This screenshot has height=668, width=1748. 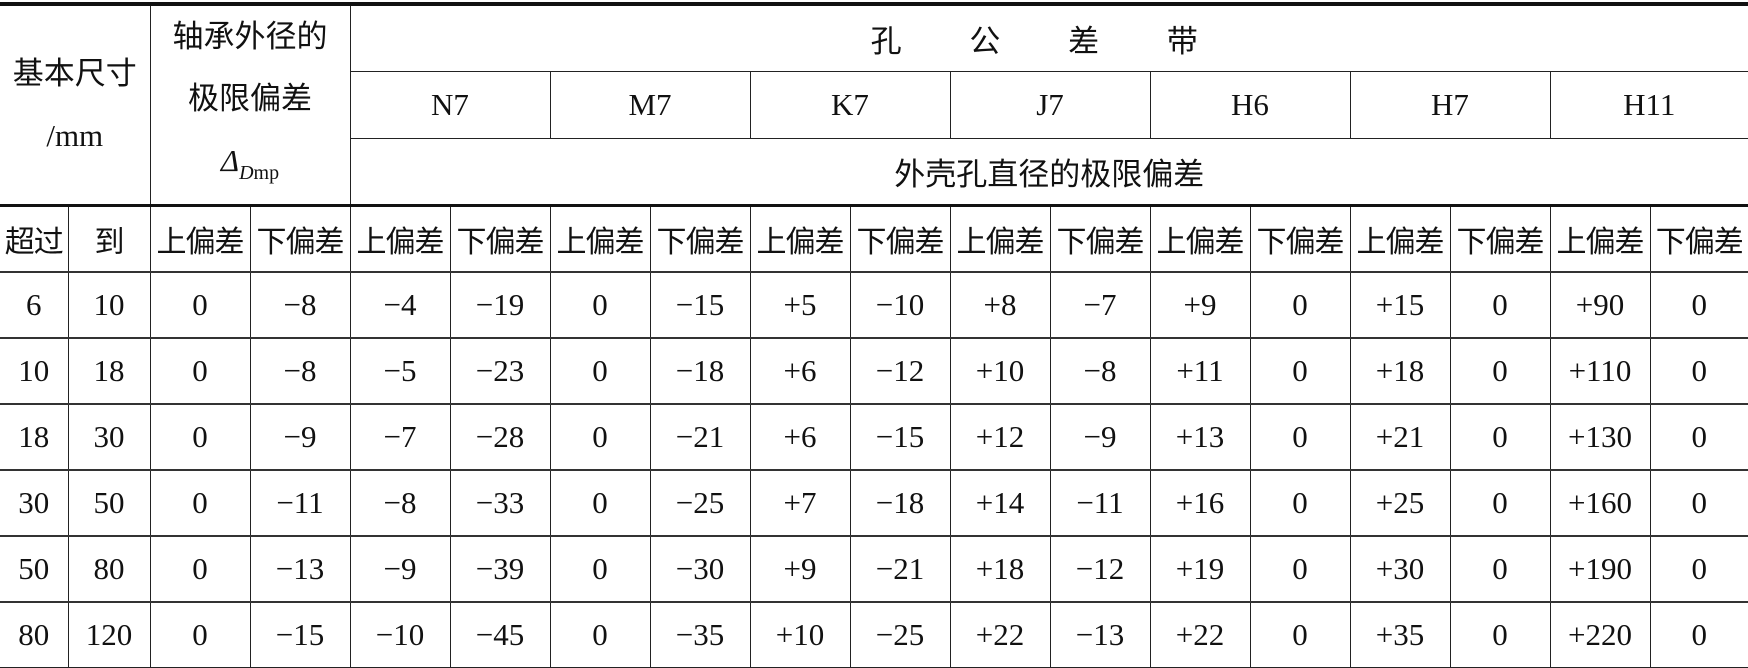 I want to click on table-cell: −7, so click(x=1100, y=305).